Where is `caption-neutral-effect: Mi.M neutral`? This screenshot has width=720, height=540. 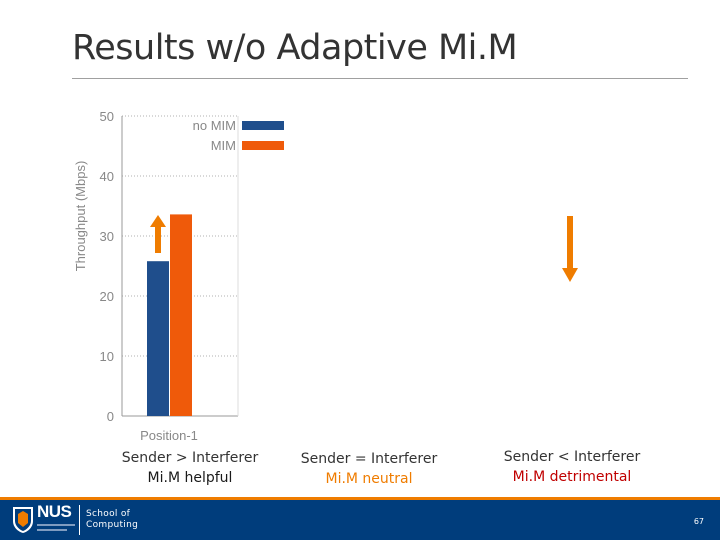
caption-neutral-effect: Mi.M neutral is located at coordinates (369, 479).